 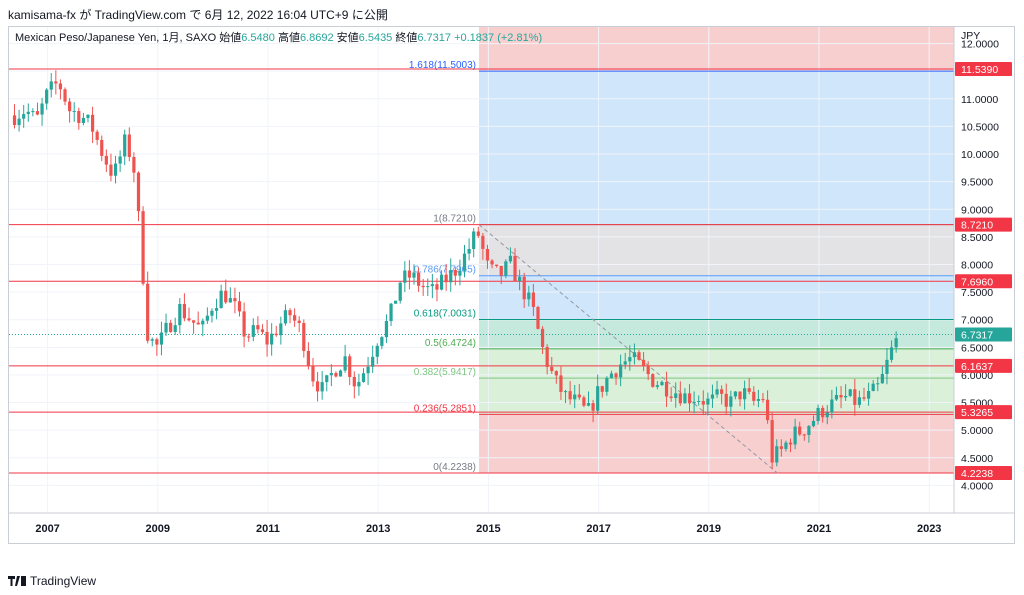 What do you see at coordinates (980, 45) in the screenshot?
I see `y-tick-label: 12.0000` at bounding box center [980, 45].